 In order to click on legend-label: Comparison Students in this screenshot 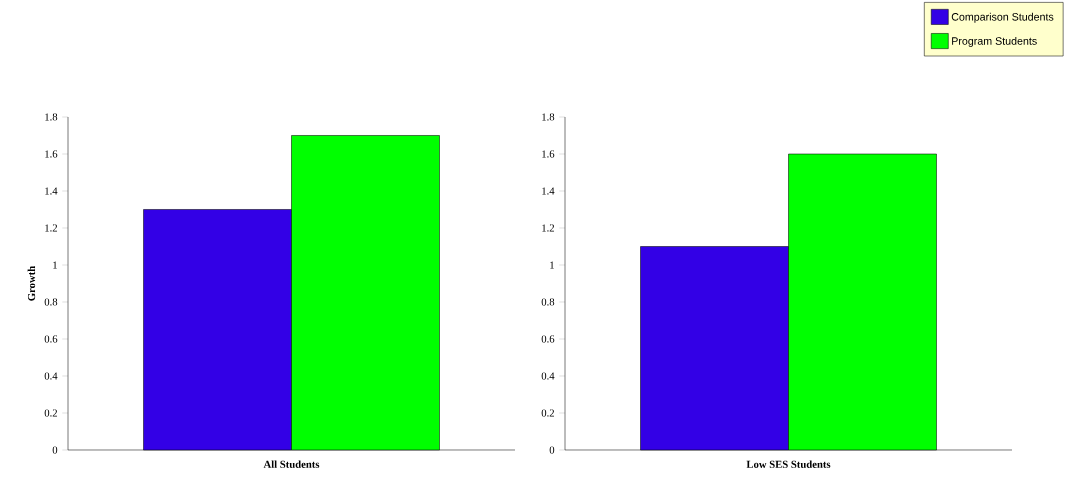, I will do `click(1002, 17)`.